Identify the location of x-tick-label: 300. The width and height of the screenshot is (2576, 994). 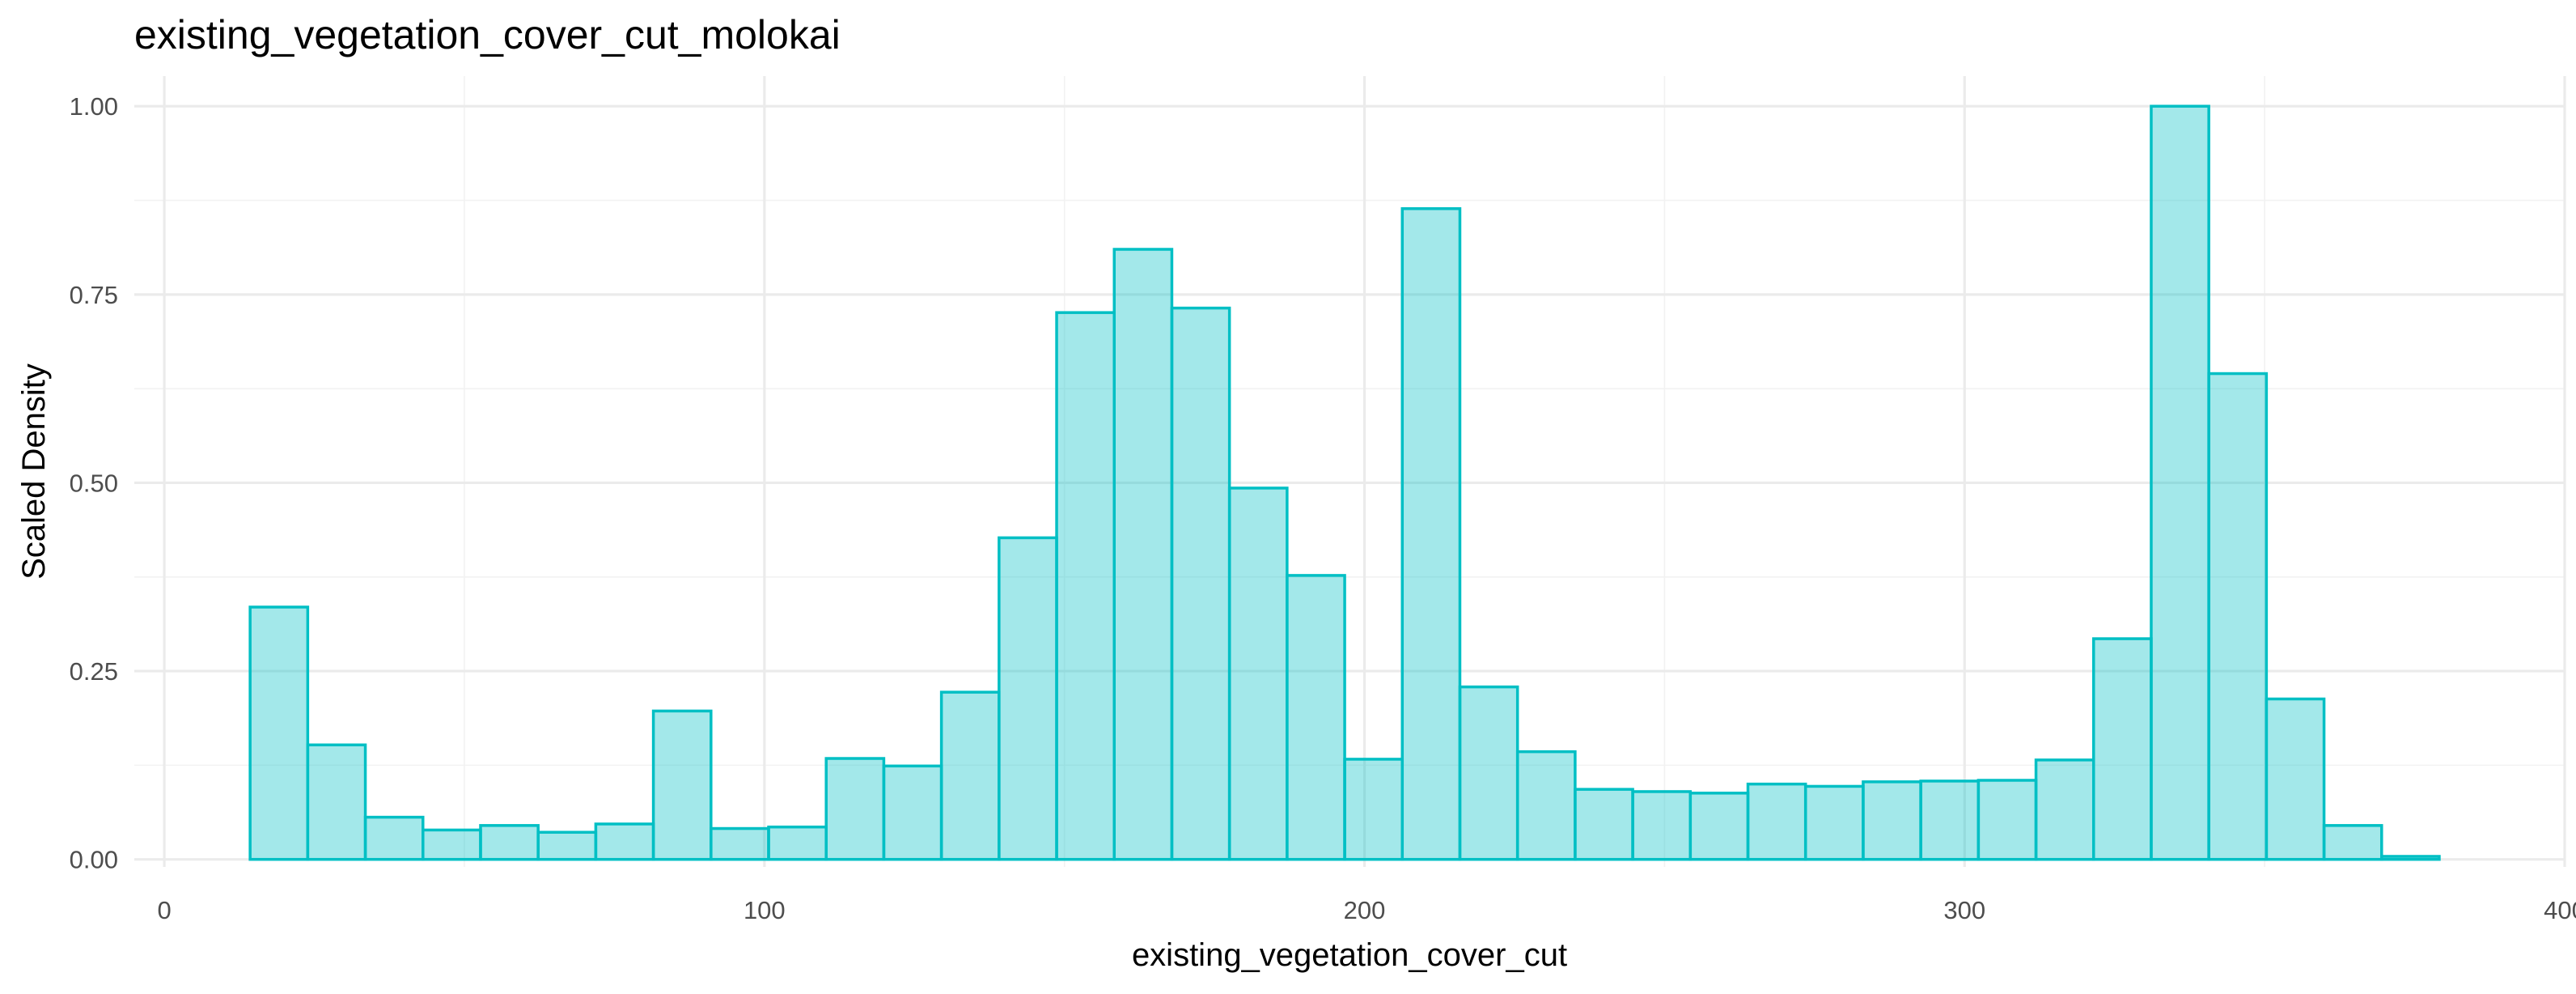
(1964, 910).